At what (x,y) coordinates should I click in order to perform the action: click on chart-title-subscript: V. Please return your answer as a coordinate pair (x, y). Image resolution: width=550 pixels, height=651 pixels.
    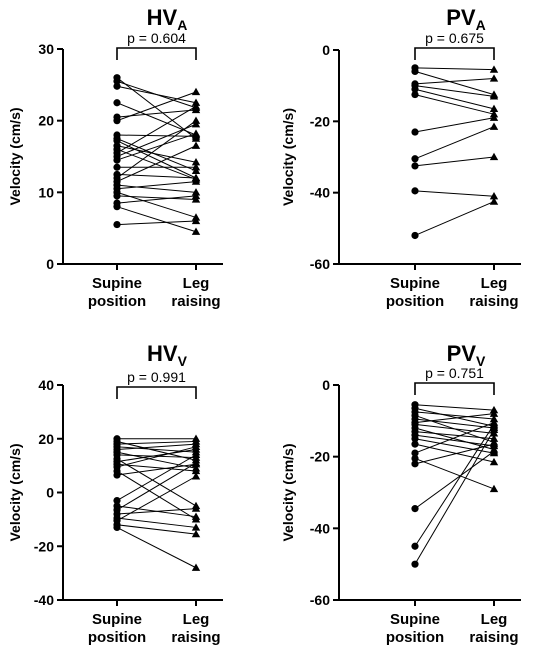
    Looking at the image, I should click on (481, 361).